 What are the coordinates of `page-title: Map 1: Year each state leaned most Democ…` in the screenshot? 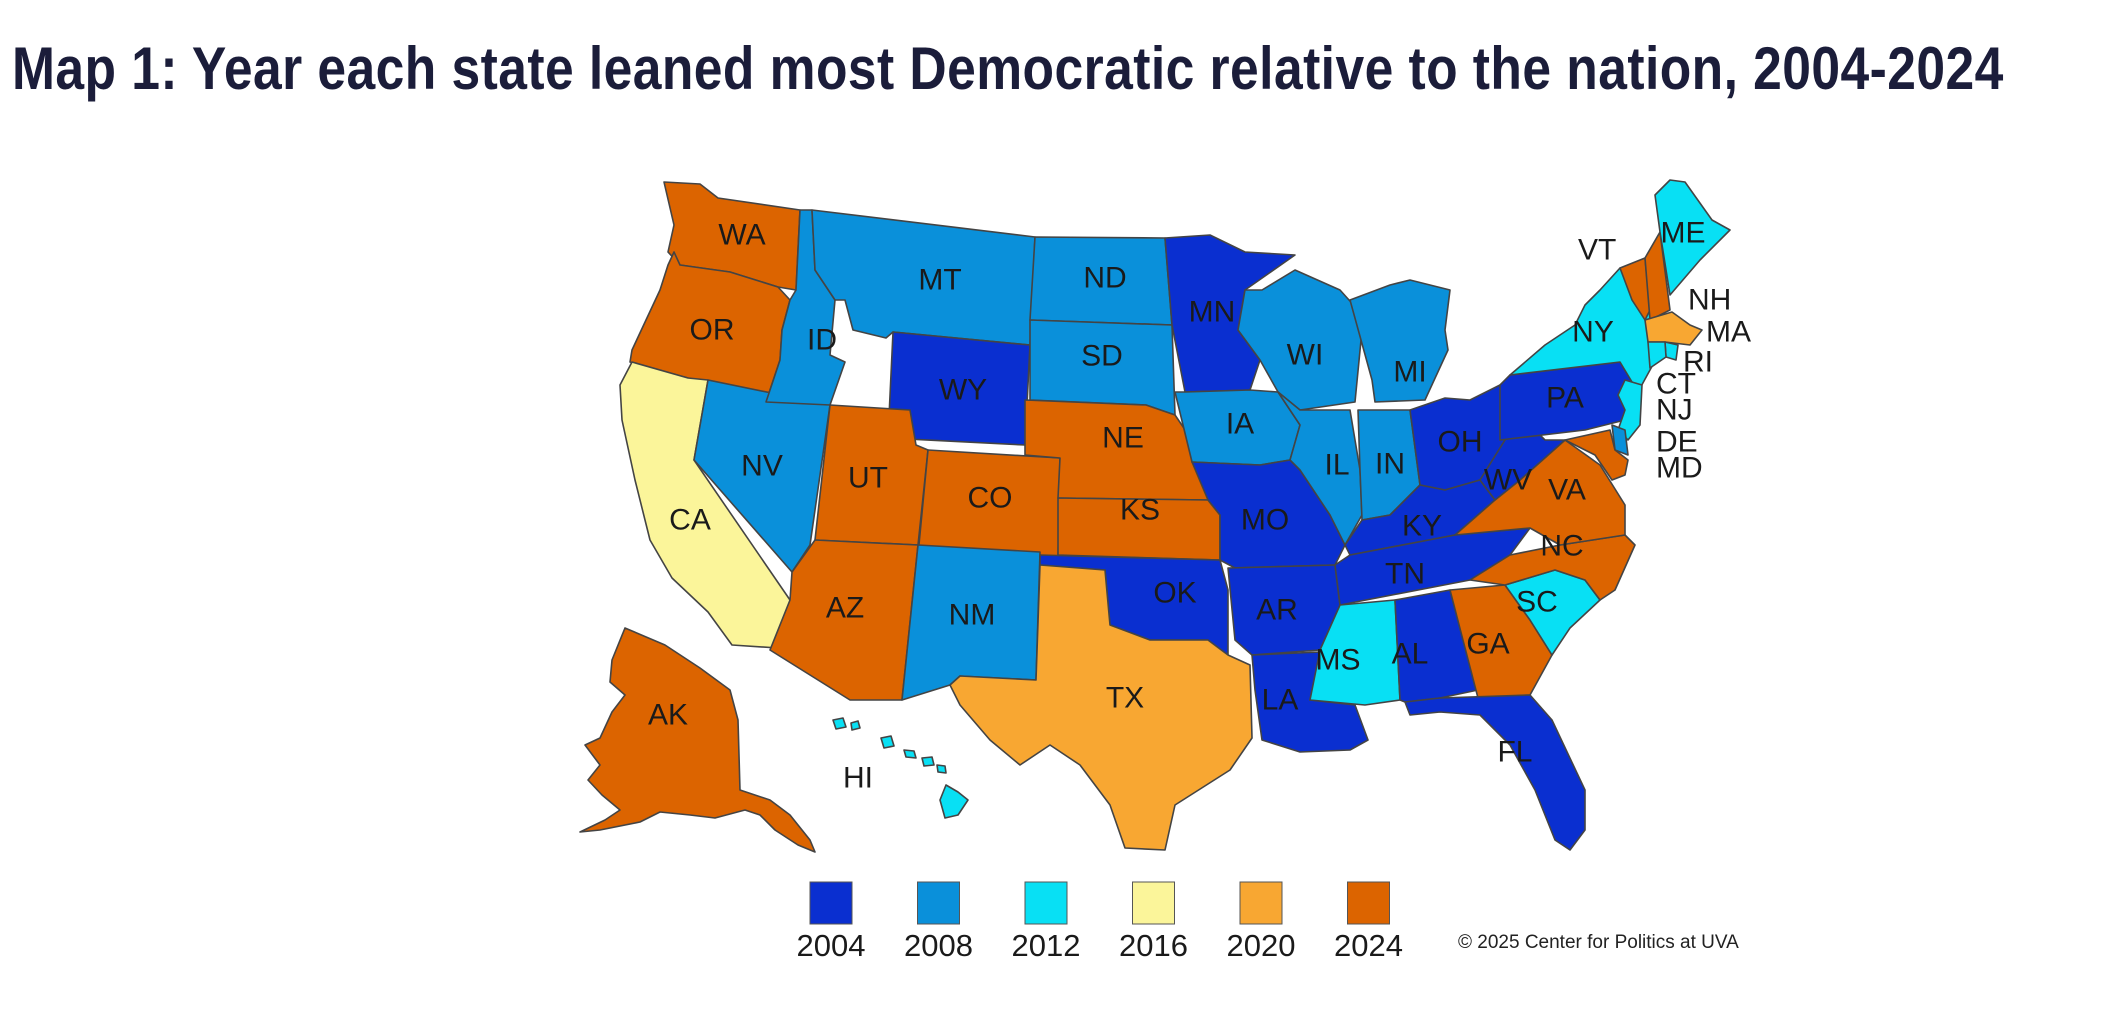 It's located at (1008, 68).